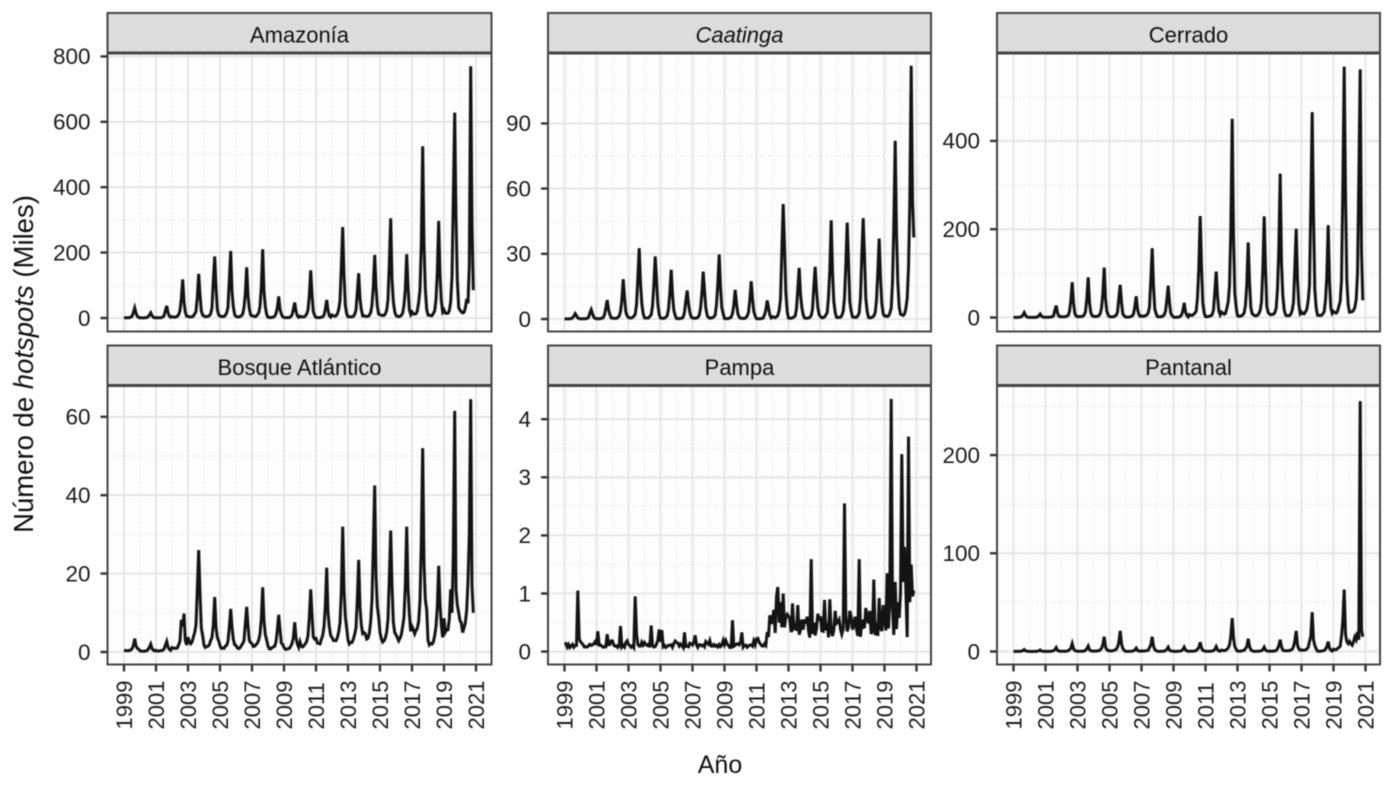  I want to click on svg-text: Número de hotspots (Miles), so click(23, 364).